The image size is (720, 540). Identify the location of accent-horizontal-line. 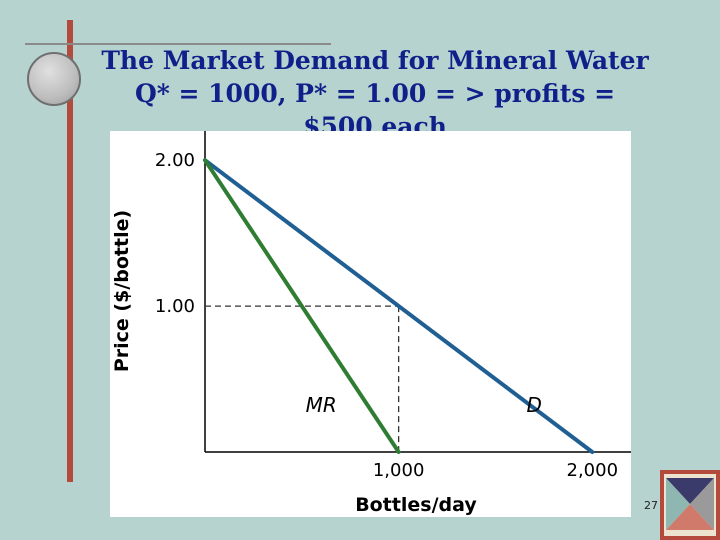
(178, 44).